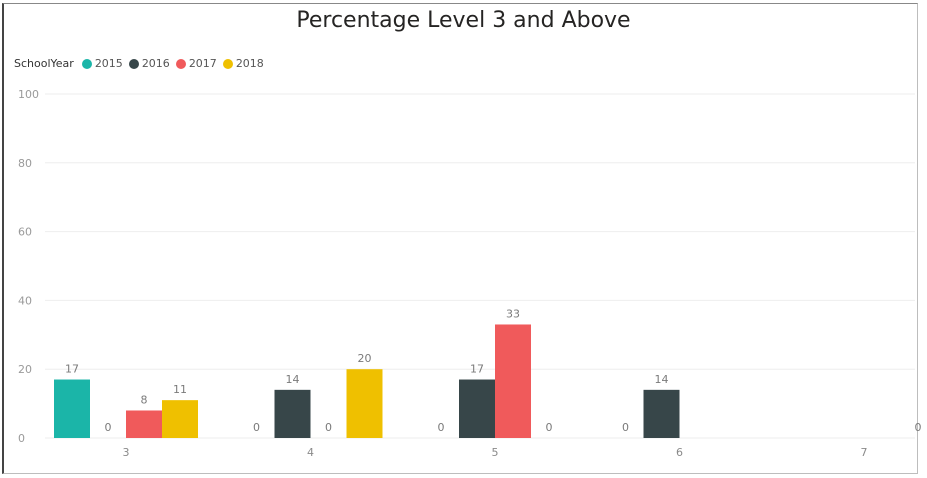 The height and width of the screenshot is (478, 927). Describe the element at coordinates (679, 452) in the screenshot. I see `x-tick-label: 6` at that location.